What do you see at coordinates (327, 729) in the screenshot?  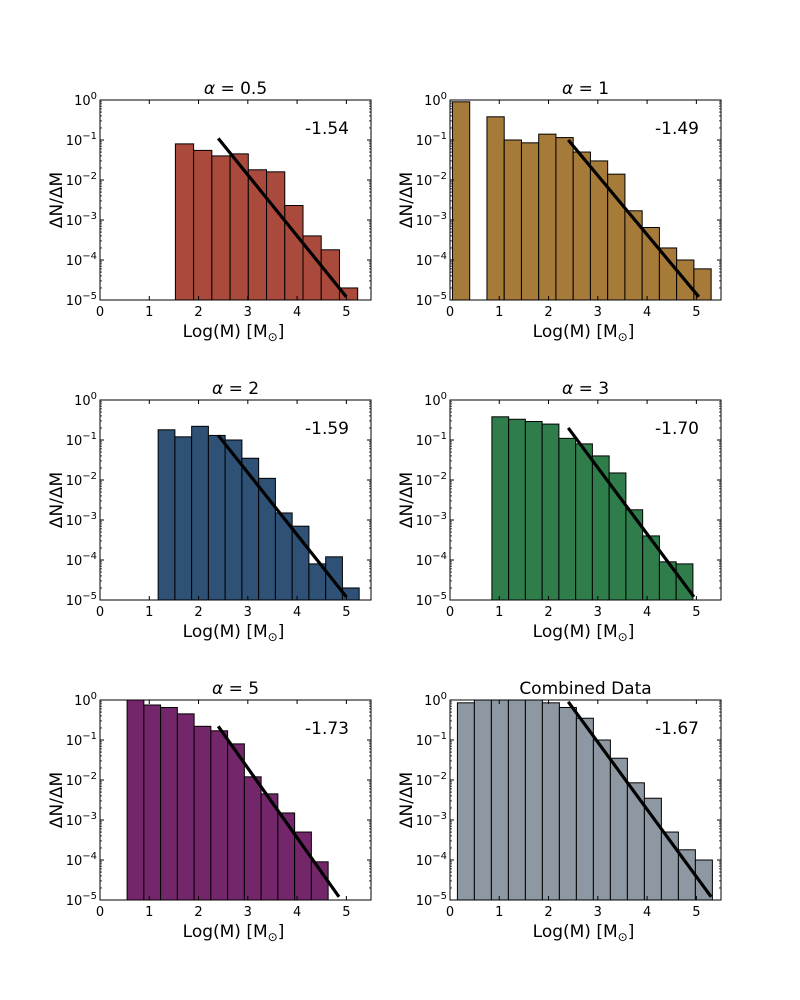 I see `slope-label: -1.73` at bounding box center [327, 729].